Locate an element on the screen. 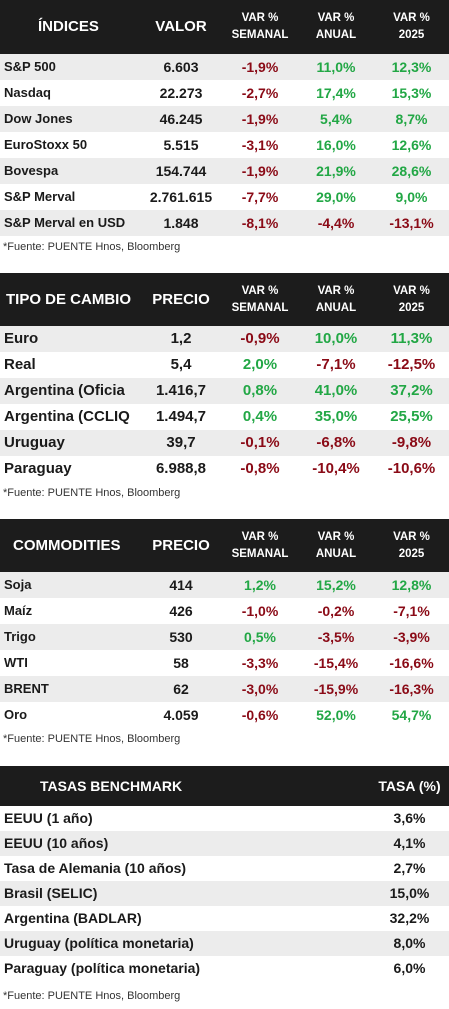 Image resolution: width=449 pixels, height=1009 pixels. row-value: 6.988,8 is located at coordinates (181, 468).